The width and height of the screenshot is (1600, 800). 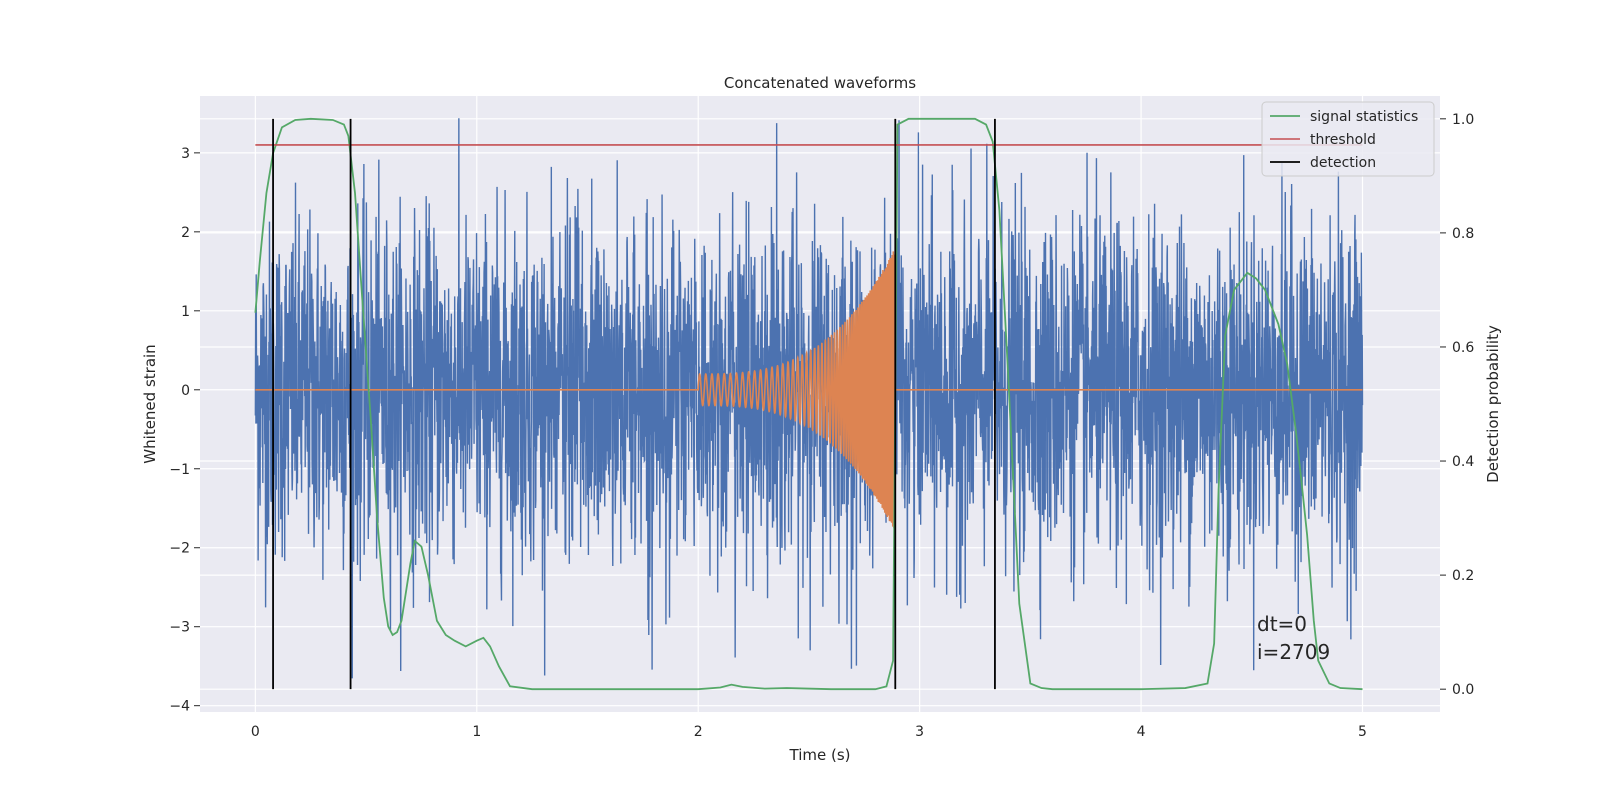 What do you see at coordinates (185, 391) in the screenshot?
I see `y-tick-label-4: 0` at bounding box center [185, 391].